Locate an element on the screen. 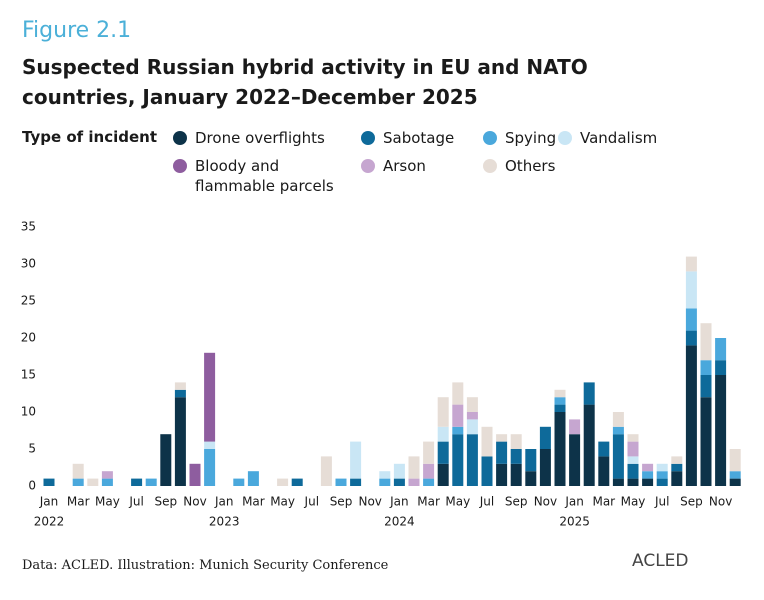 The height and width of the screenshot is (600, 764). legend-item: Vandalism is located at coordinates (608, 138).